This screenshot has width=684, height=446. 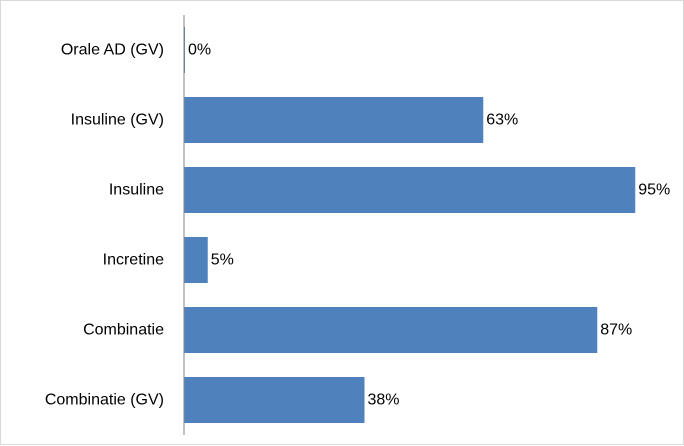 What do you see at coordinates (654, 190) in the screenshot?
I see `value-label-2: 95%` at bounding box center [654, 190].